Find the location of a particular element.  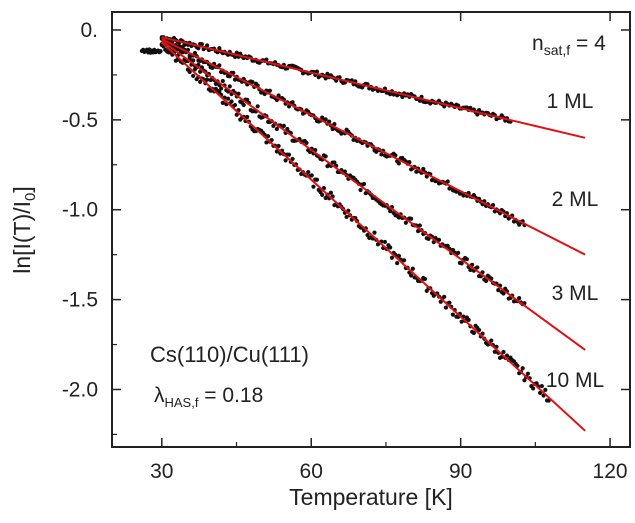

y-axis-title: ln[I(T)/I0] is located at coordinates (24, 230).